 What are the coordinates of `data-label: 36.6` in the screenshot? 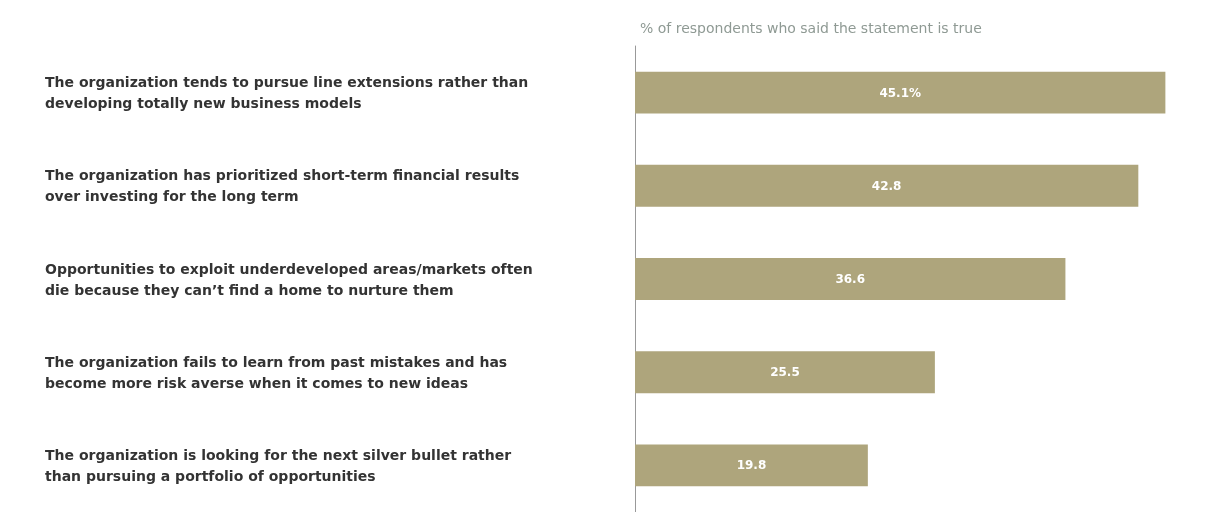 It's located at (850, 279).